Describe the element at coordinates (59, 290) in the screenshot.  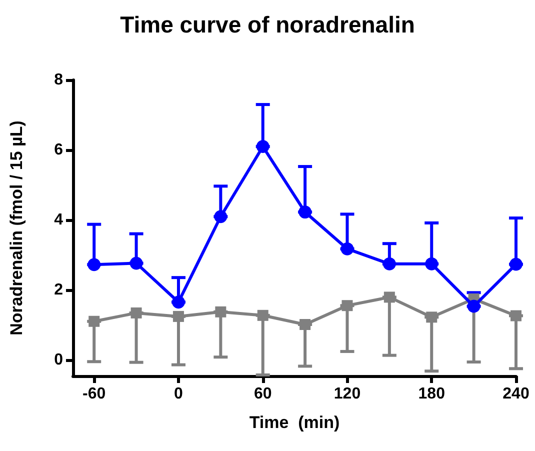
I see `y-tick-label: 2` at that location.